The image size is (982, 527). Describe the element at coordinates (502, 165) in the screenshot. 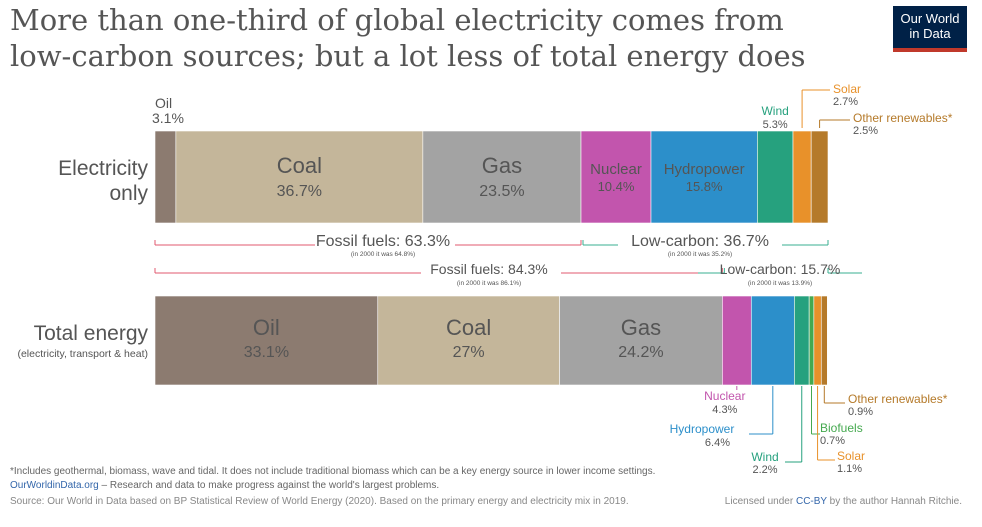

I see `elec-gas-name: Gas` at that location.